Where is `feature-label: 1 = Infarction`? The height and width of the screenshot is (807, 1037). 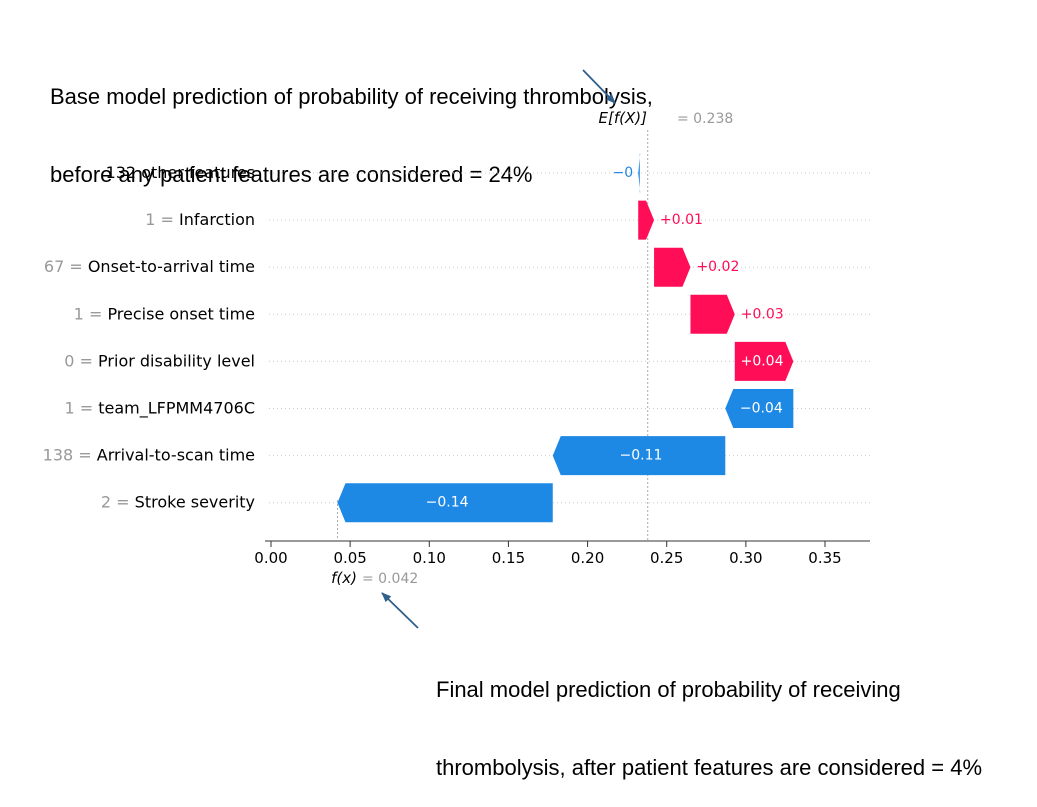 feature-label: 1 = Infarction is located at coordinates (200, 219).